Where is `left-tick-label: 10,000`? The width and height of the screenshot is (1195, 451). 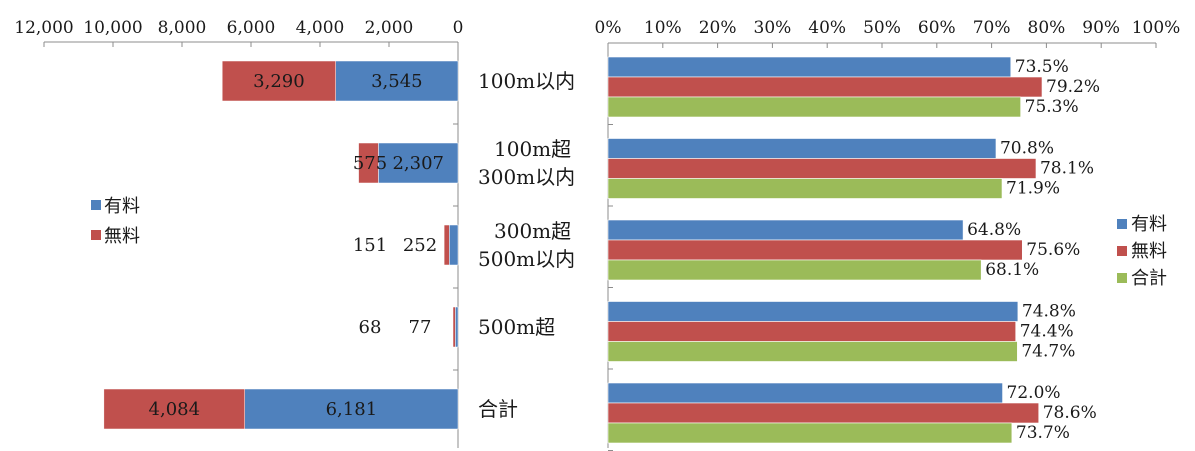
left-tick-label: 10,000 is located at coordinates (112, 28).